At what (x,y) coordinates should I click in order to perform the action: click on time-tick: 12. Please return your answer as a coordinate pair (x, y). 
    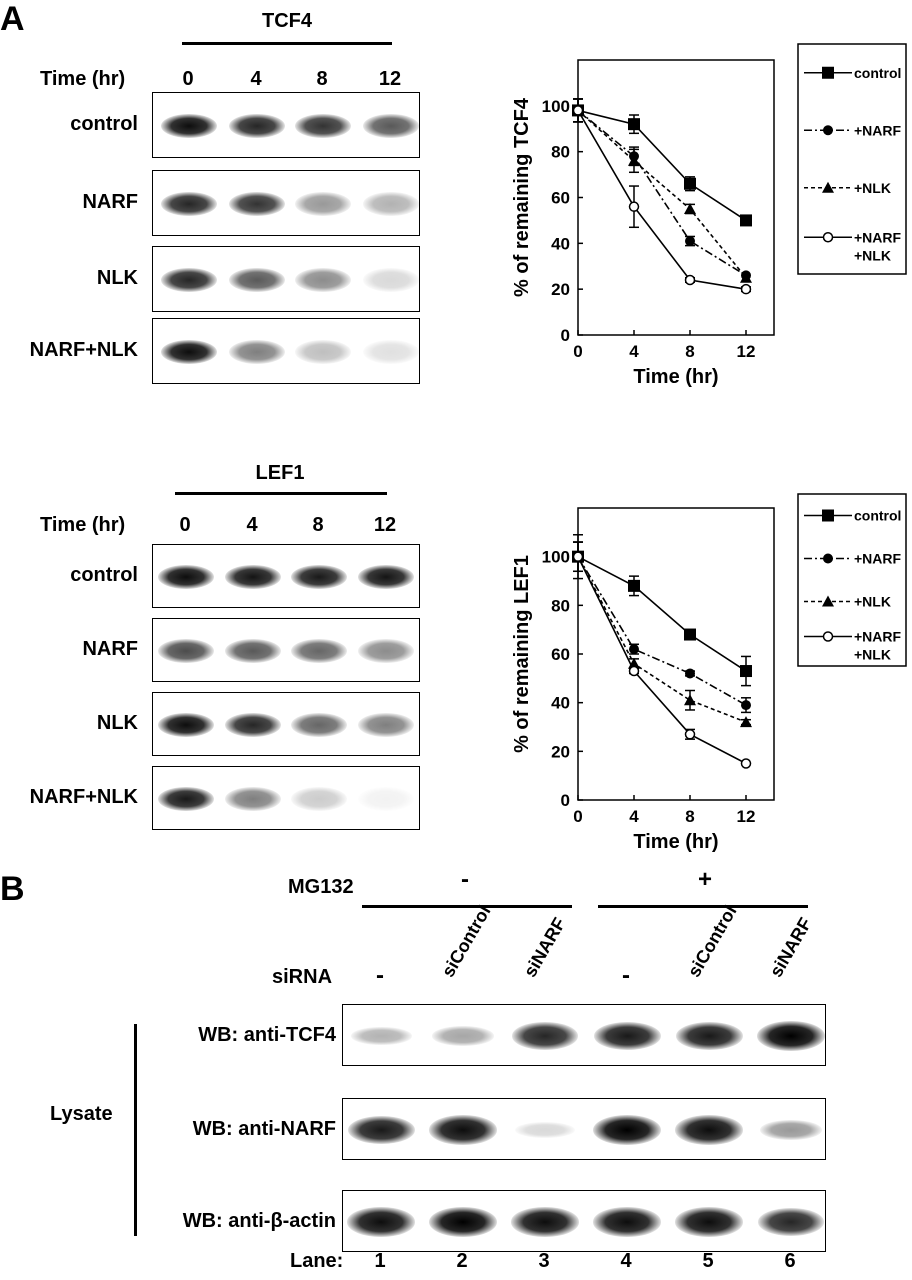
    Looking at the image, I should click on (390, 79).